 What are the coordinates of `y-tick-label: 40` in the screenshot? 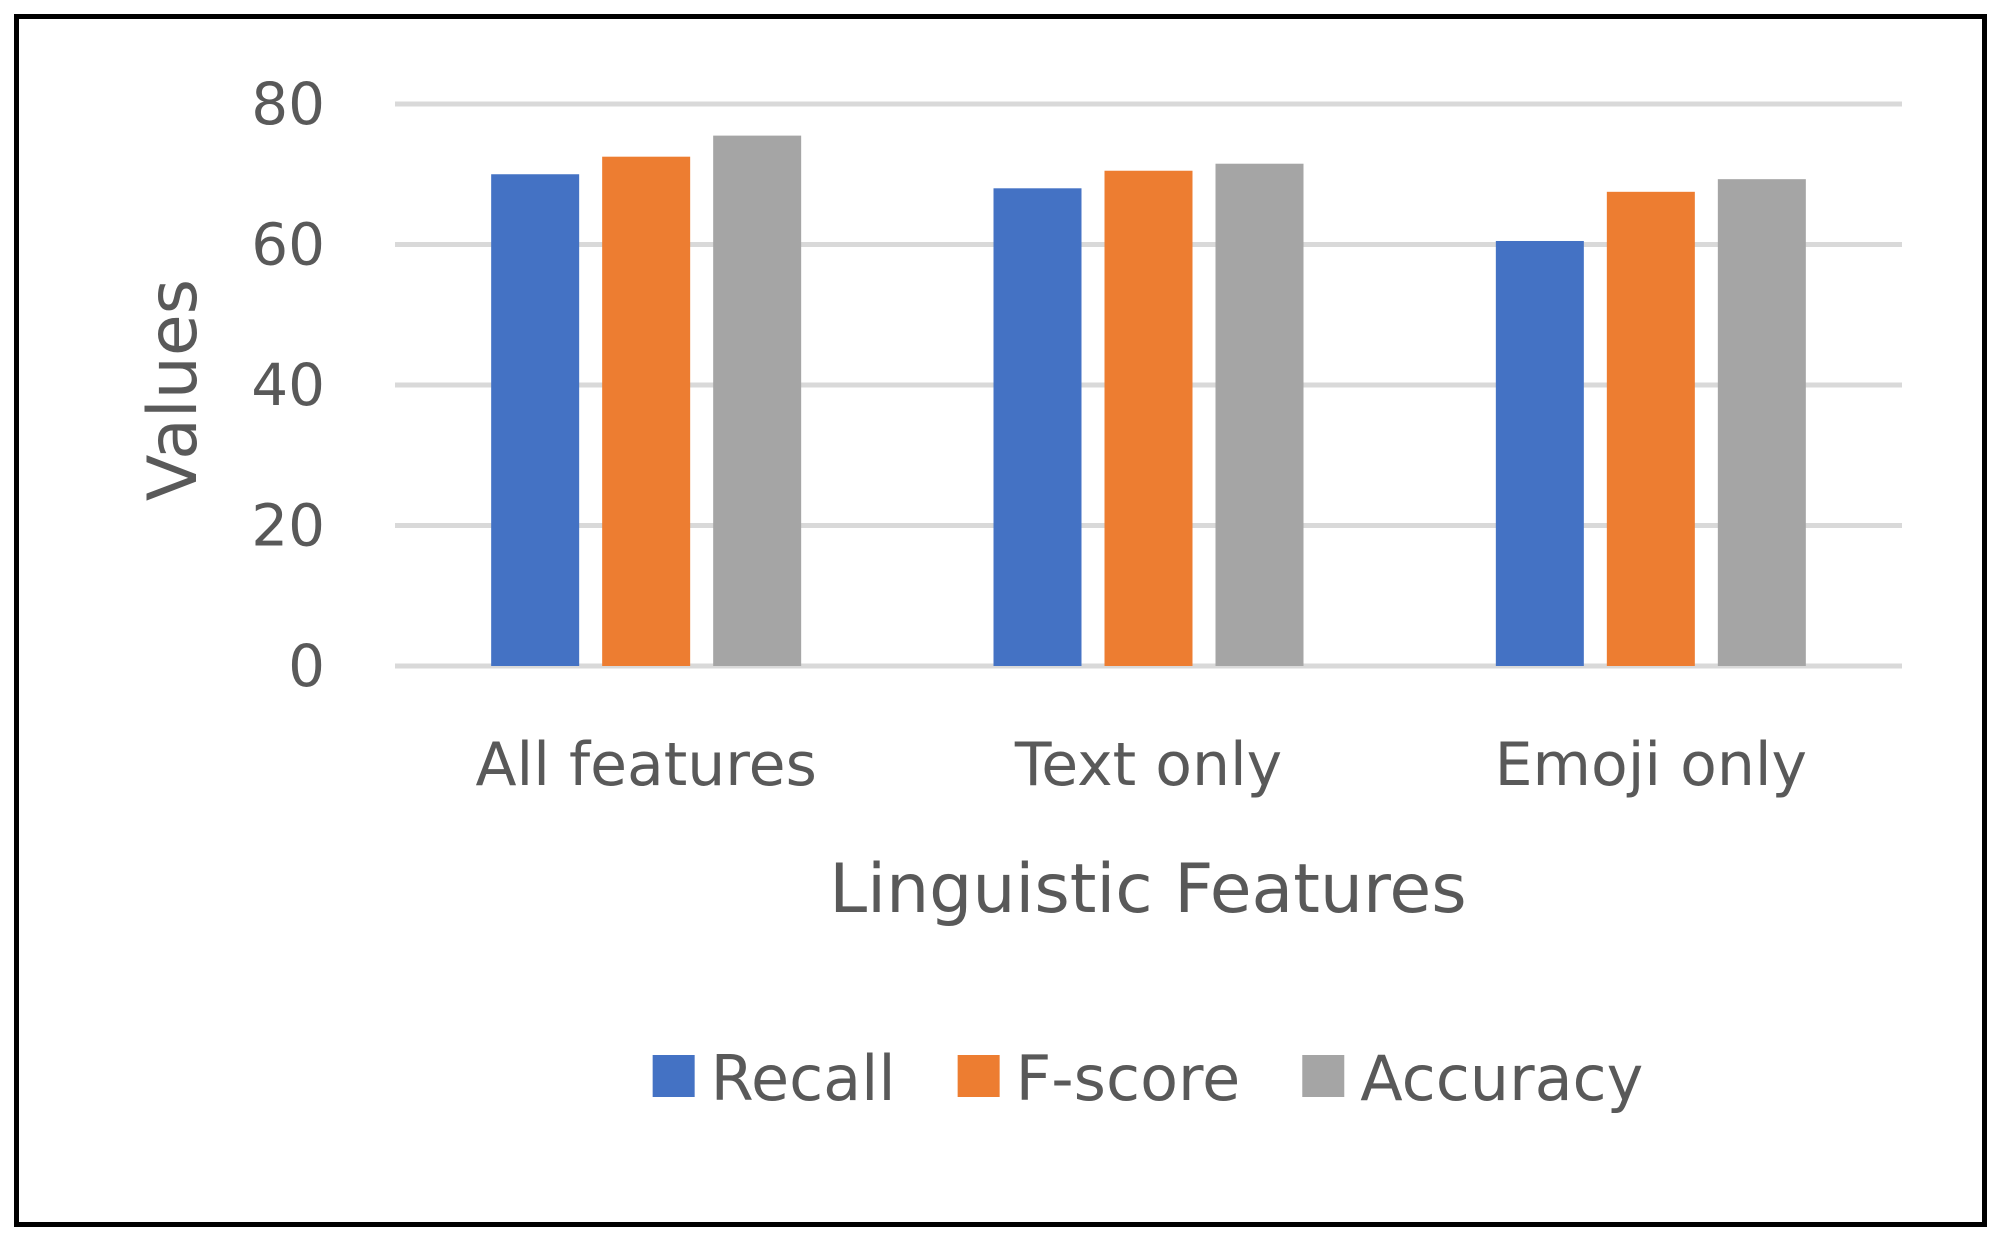 It's located at (288, 385).